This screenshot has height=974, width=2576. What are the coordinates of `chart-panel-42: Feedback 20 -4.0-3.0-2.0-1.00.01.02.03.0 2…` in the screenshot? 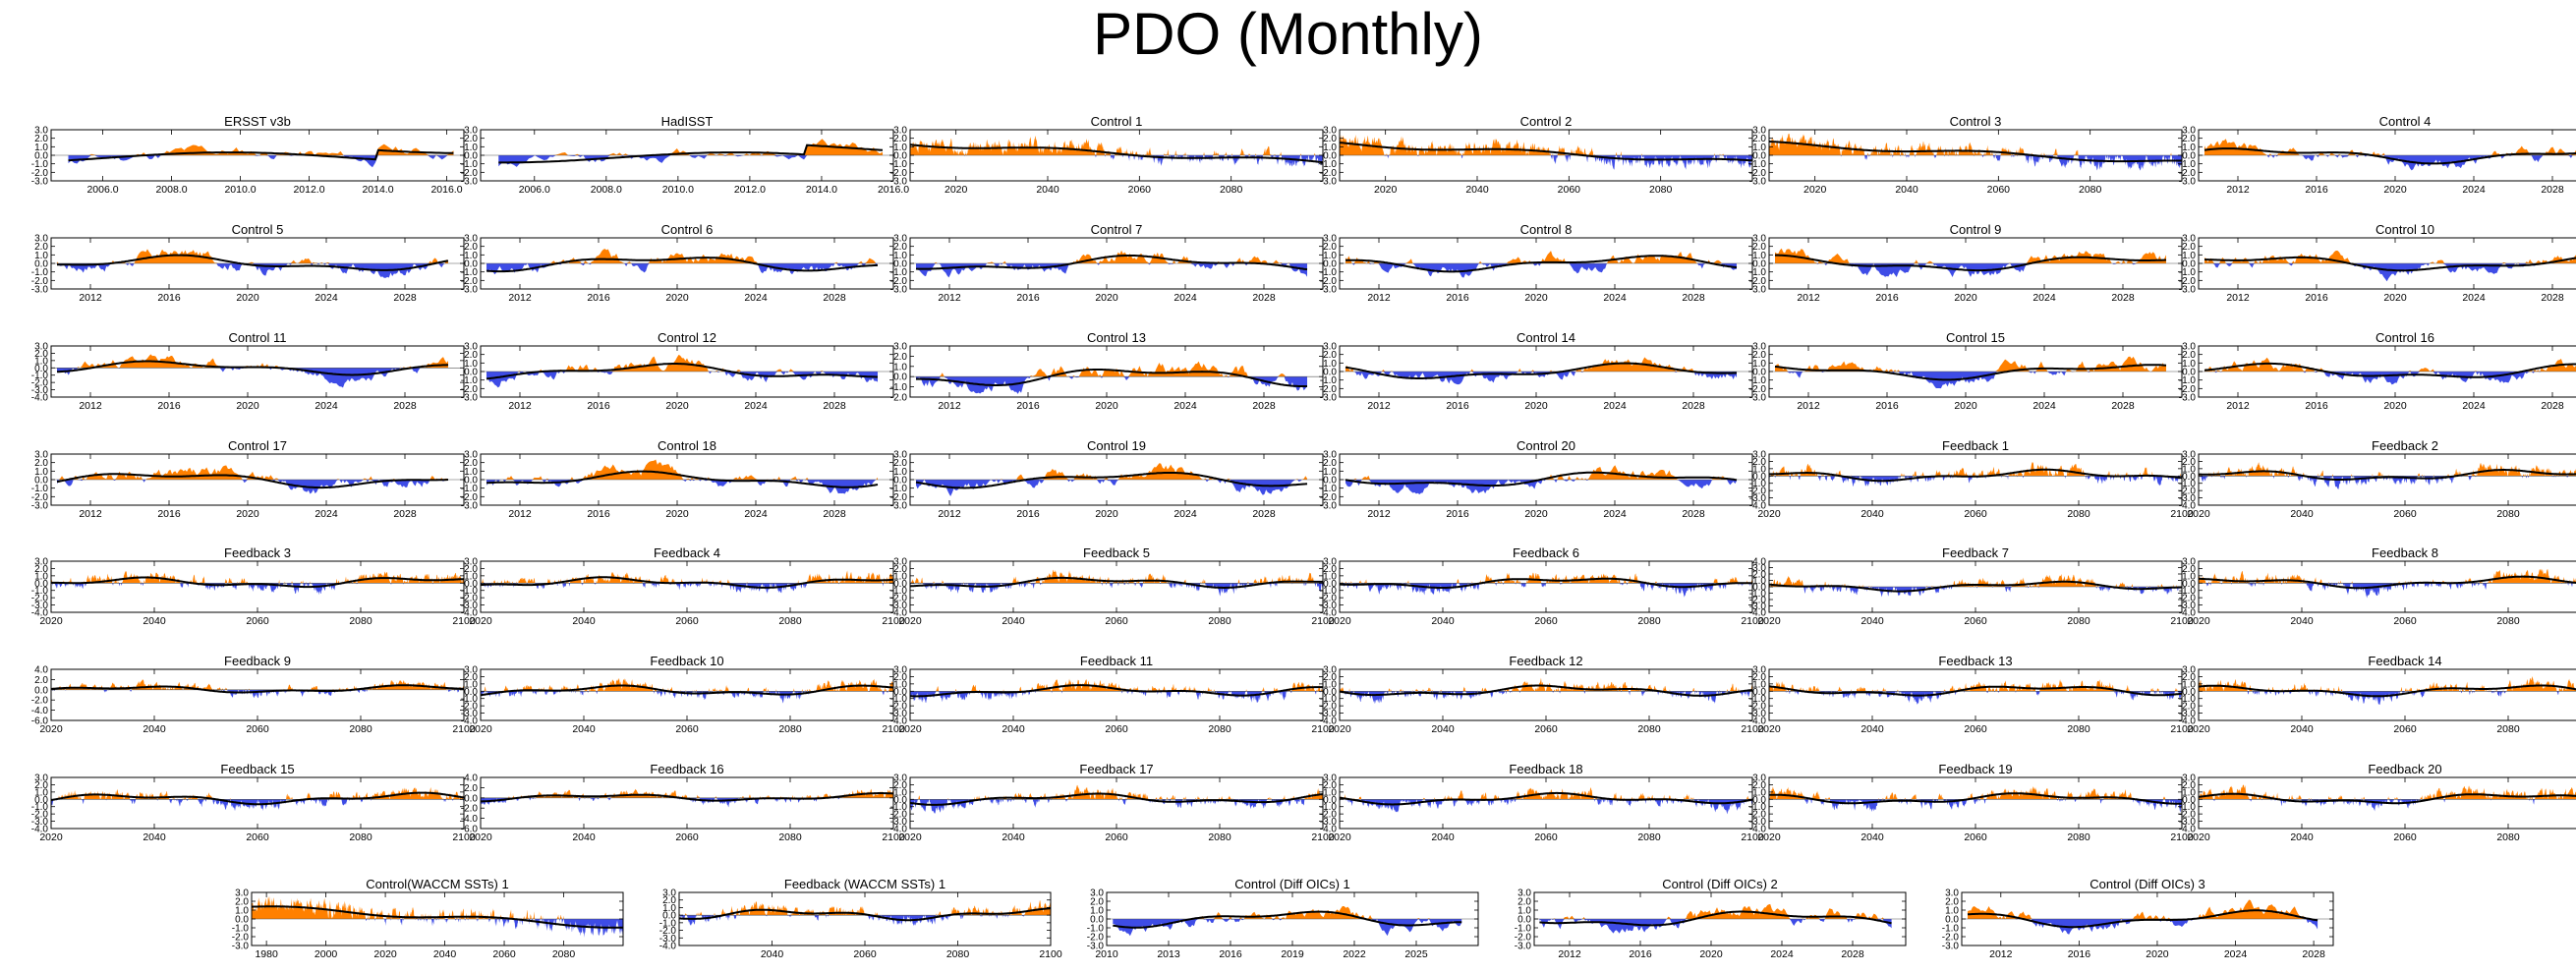 It's located at (2378, 802).